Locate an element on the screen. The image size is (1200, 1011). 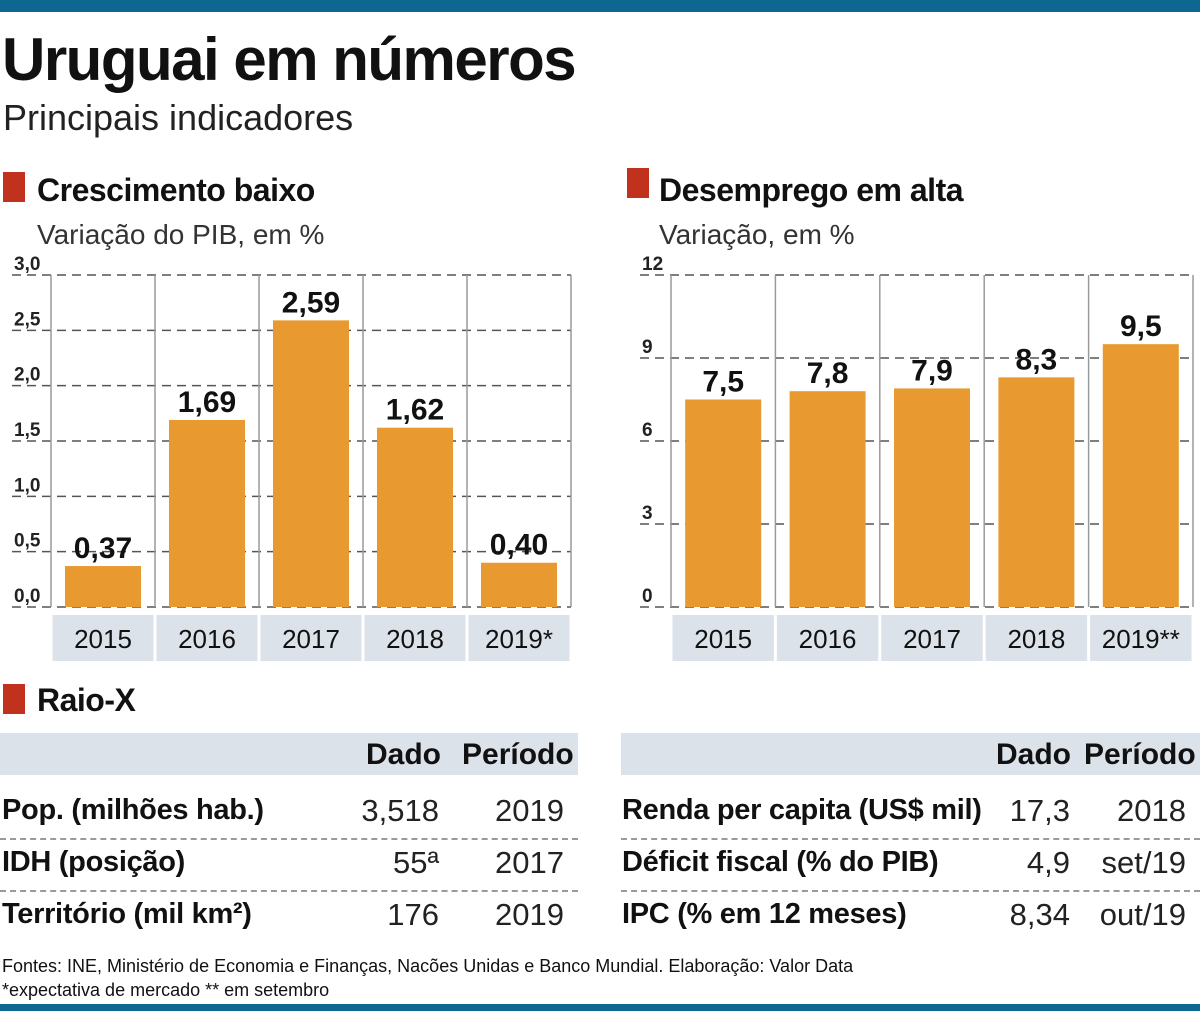
table-row-period: 2017 is located at coordinates (529, 862).